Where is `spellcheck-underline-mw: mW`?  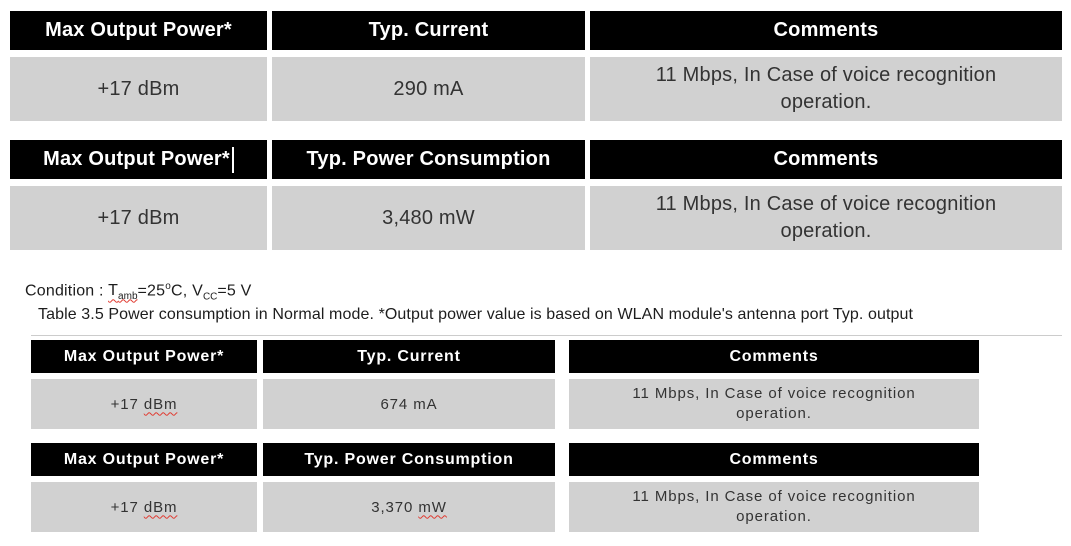 spellcheck-underline-mw: mW is located at coordinates (432, 507).